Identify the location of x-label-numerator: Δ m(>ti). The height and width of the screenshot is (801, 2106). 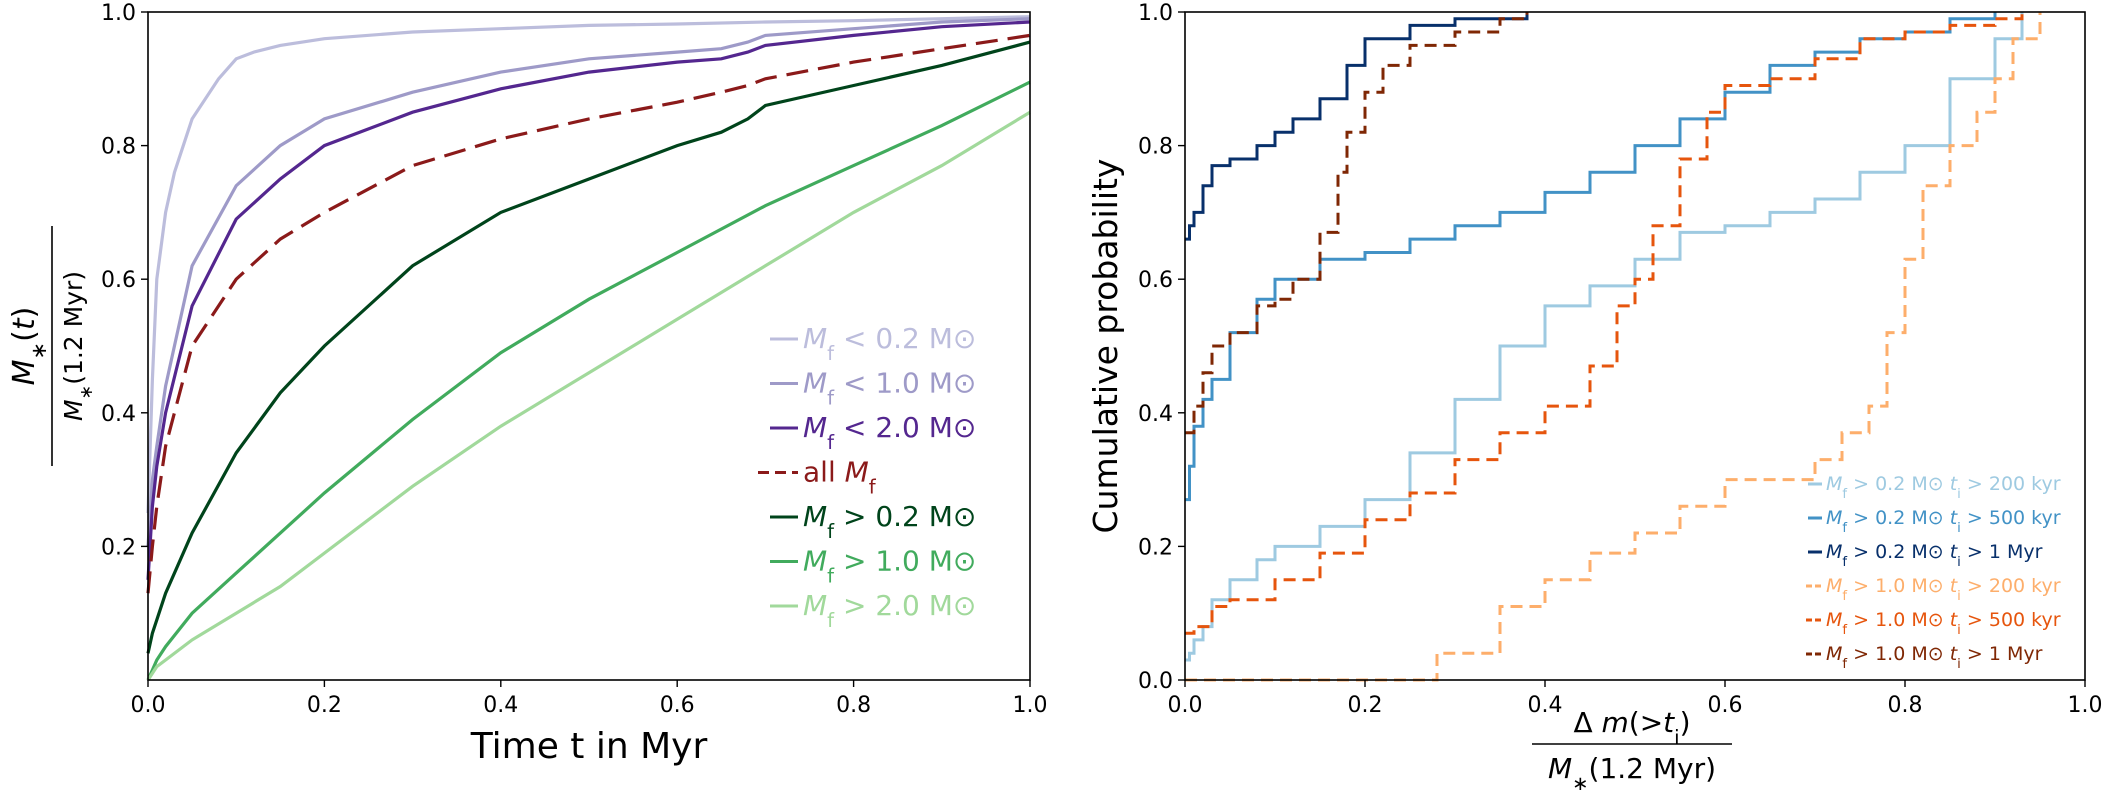
(1631, 727).